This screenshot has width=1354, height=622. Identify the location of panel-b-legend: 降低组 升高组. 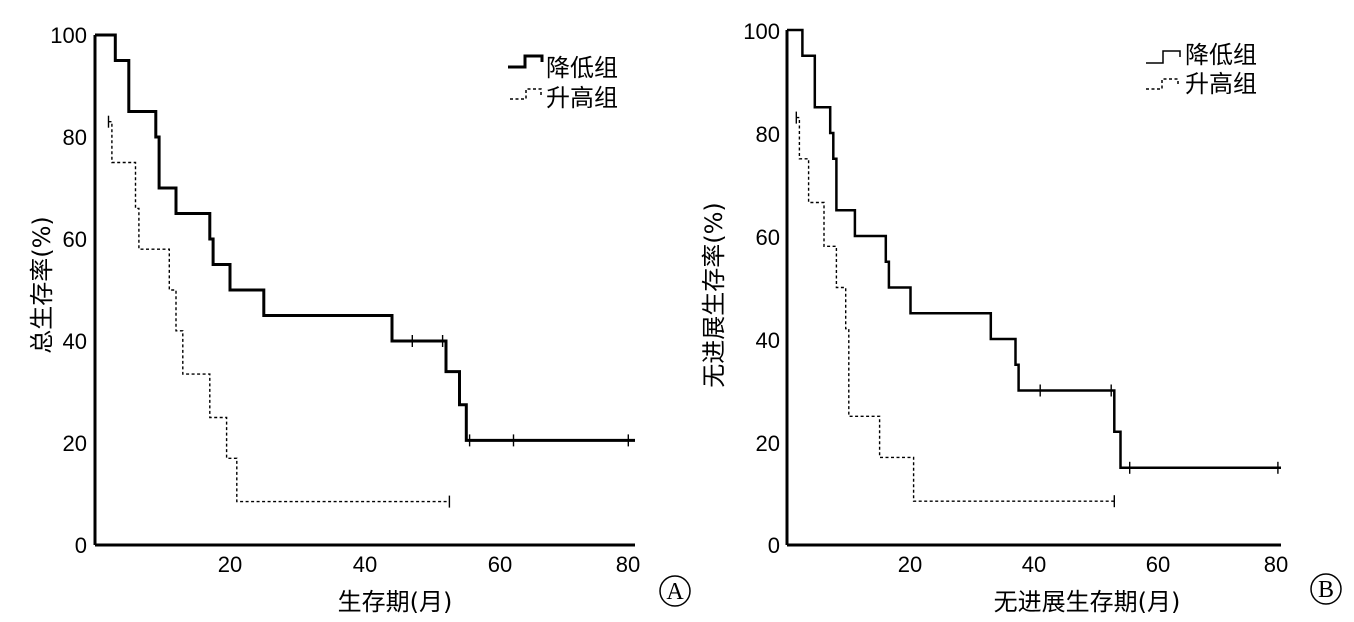
(1201, 69).